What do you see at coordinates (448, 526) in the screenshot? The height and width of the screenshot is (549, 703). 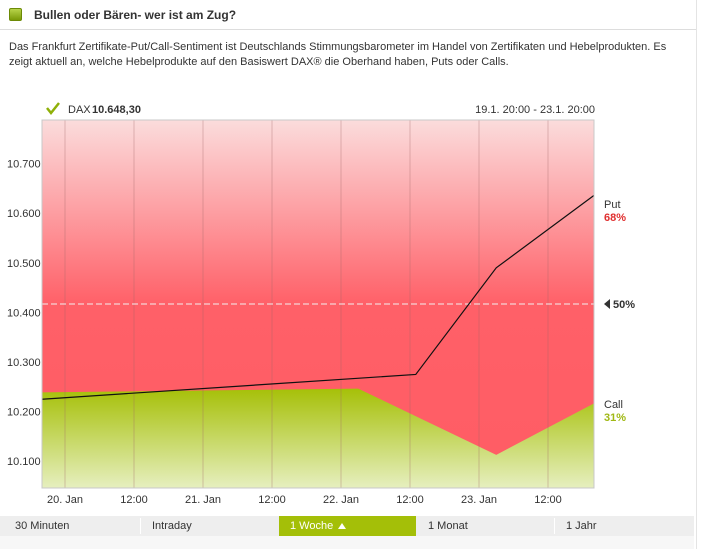 I see `tab-1-monat: 1 Monat` at bounding box center [448, 526].